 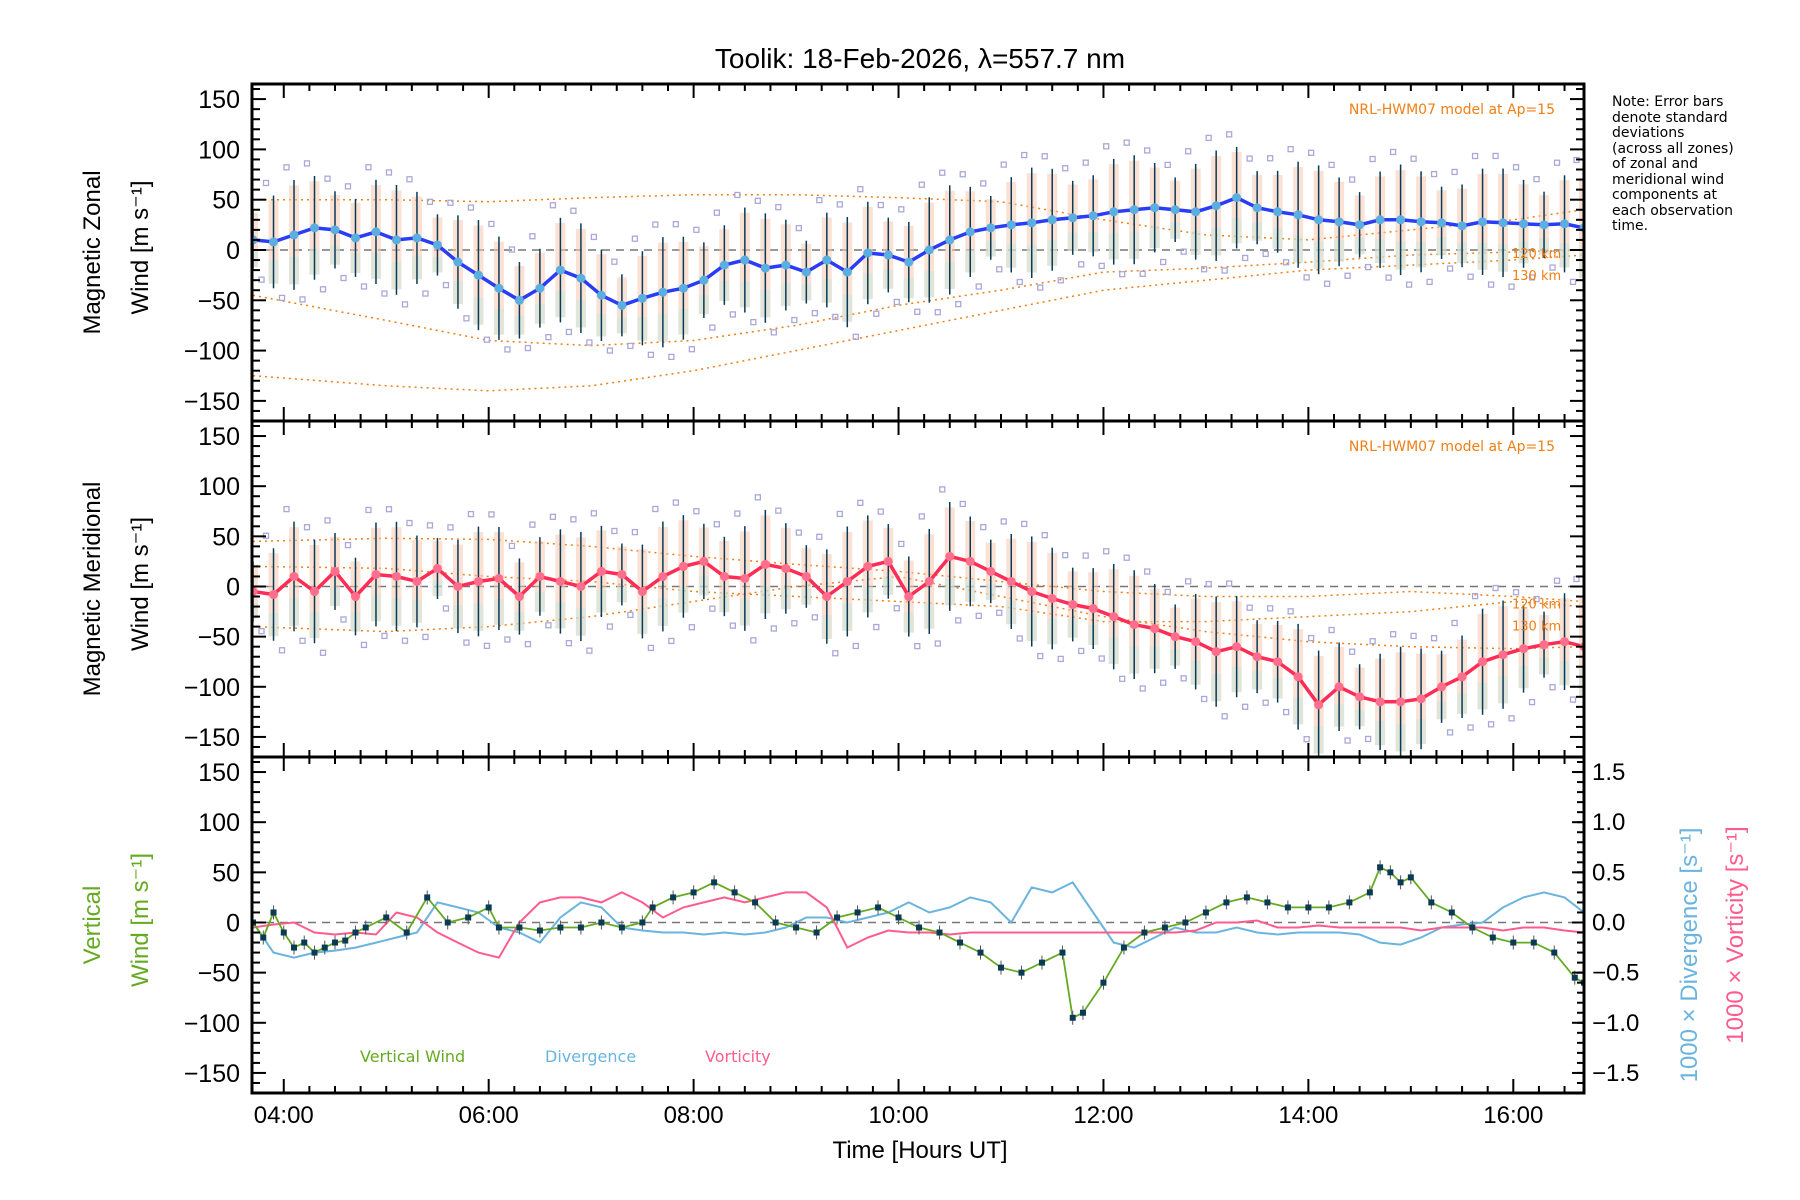 I want to click on model-curve, so click(x=918, y=323).